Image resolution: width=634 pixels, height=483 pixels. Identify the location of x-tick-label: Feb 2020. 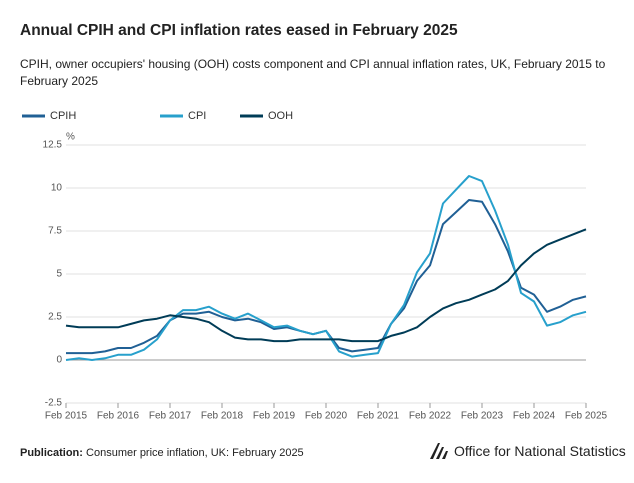
(326, 416).